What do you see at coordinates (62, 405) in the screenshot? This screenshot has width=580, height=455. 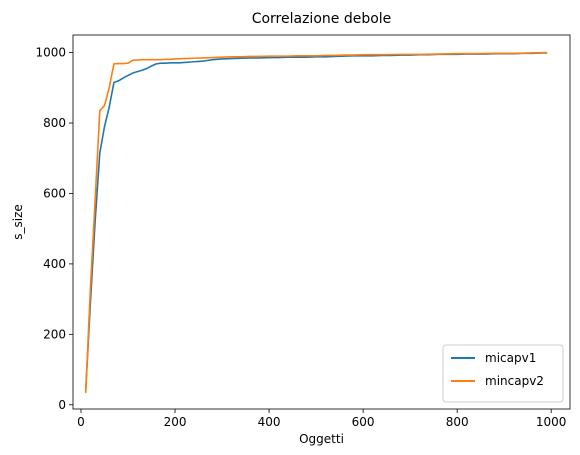 I see `y-tick-label: 0` at bounding box center [62, 405].